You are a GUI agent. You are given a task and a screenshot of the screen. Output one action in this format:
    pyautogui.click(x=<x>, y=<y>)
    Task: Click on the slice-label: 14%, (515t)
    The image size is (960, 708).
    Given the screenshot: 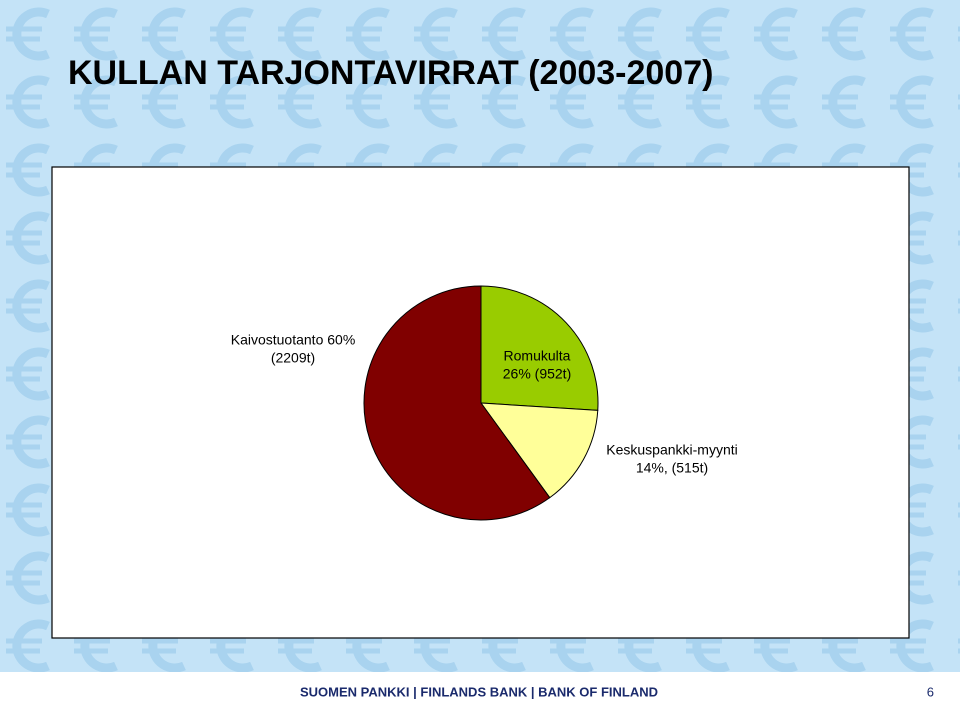 What is the action you would take?
    pyautogui.click(x=672, y=468)
    